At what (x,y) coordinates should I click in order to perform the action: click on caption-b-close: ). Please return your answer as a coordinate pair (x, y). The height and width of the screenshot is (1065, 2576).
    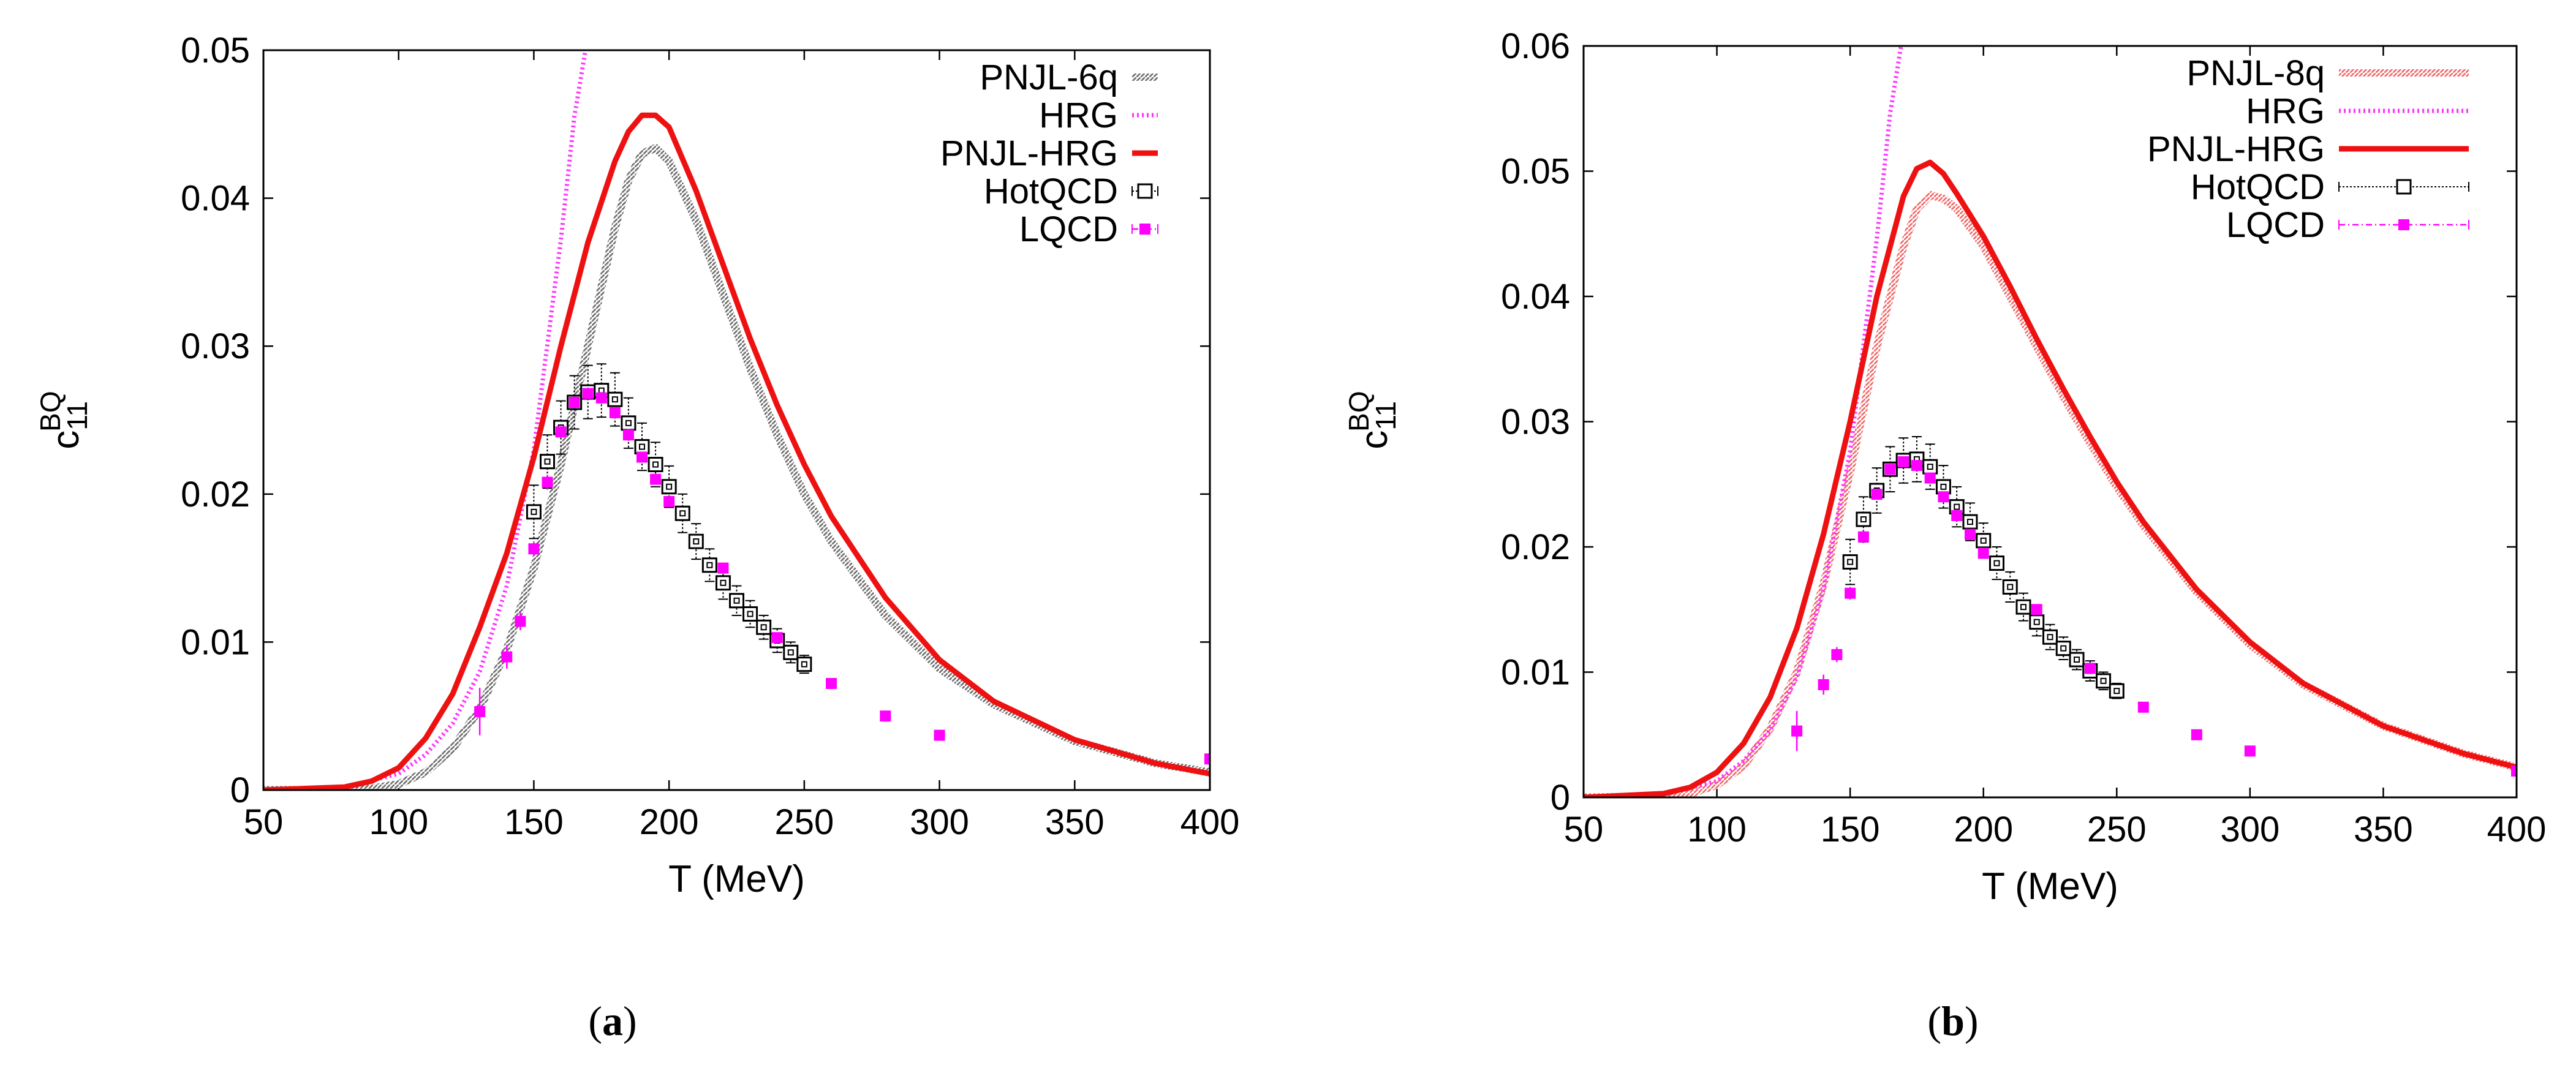
    Looking at the image, I should click on (1972, 1021).